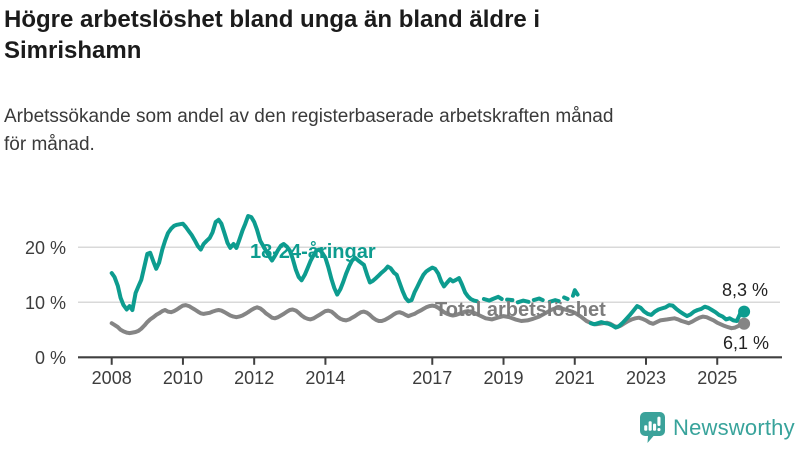 This screenshot has width=800, height=450. Describe the element at coordinates (744, 311) in the screenshot. I see `series-end-dot-18-24-åringar` at that location.